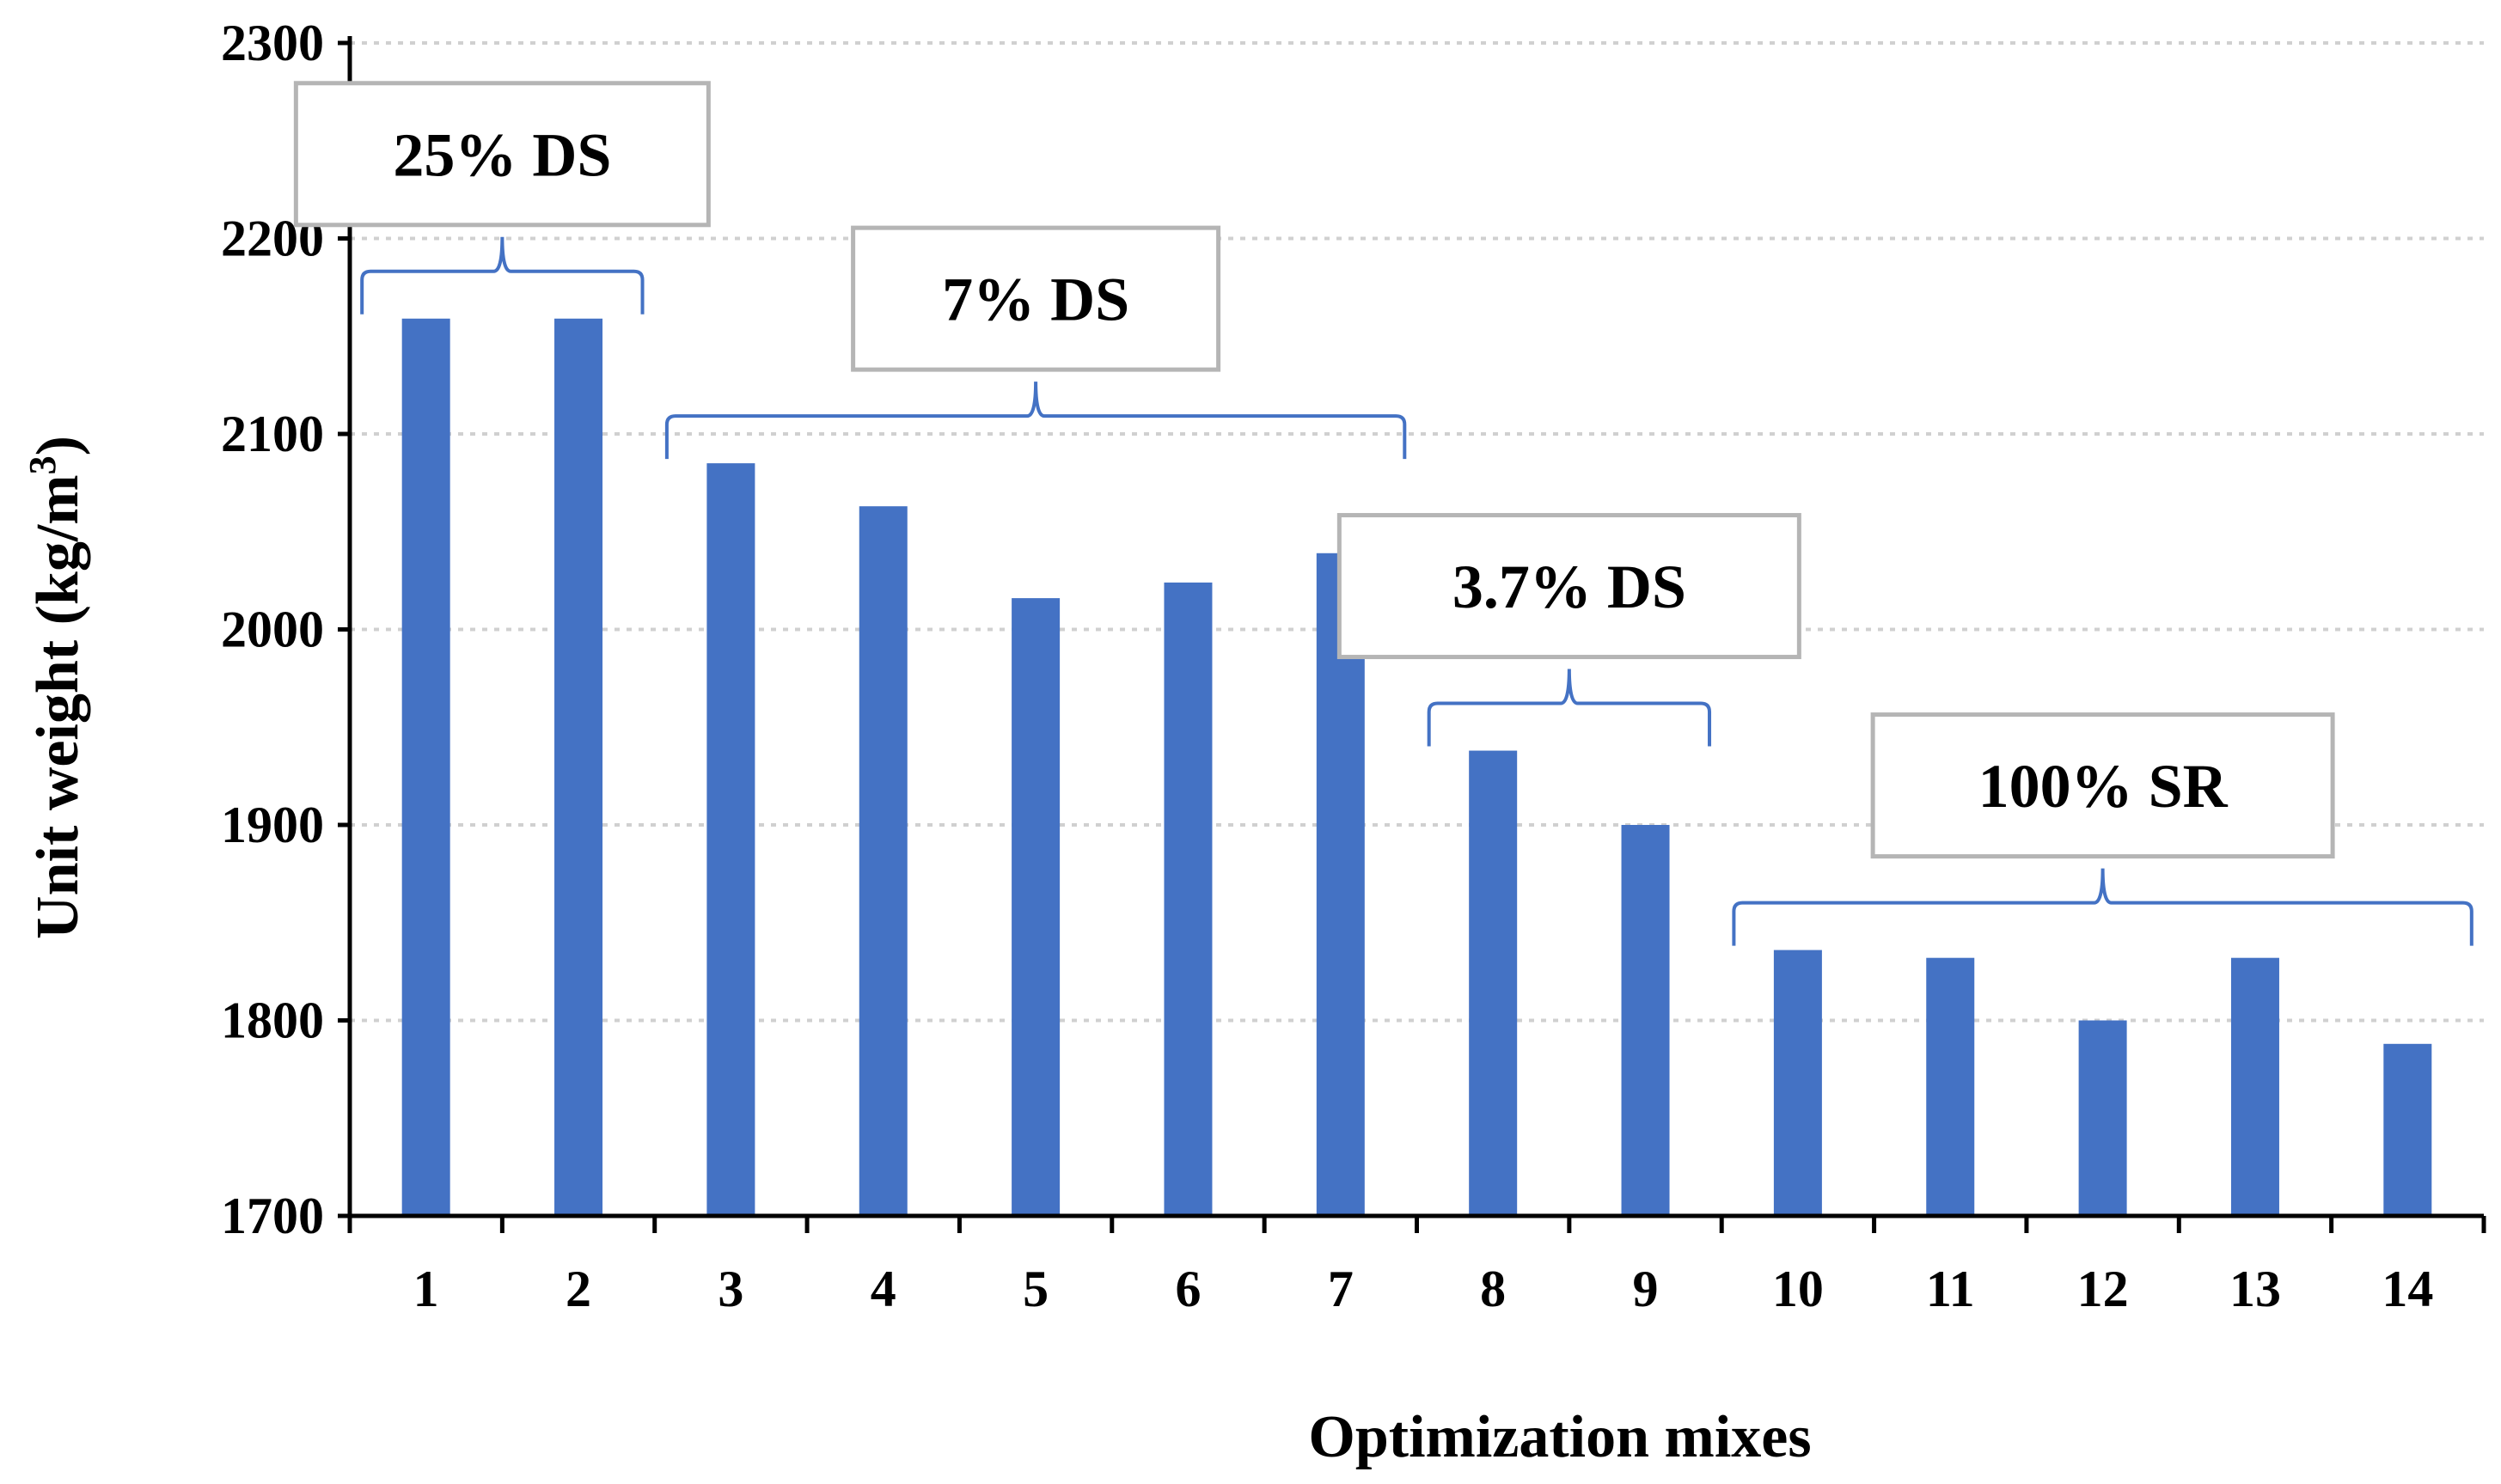  I want to click on x-tick-label: 2, so click(578, 1289).